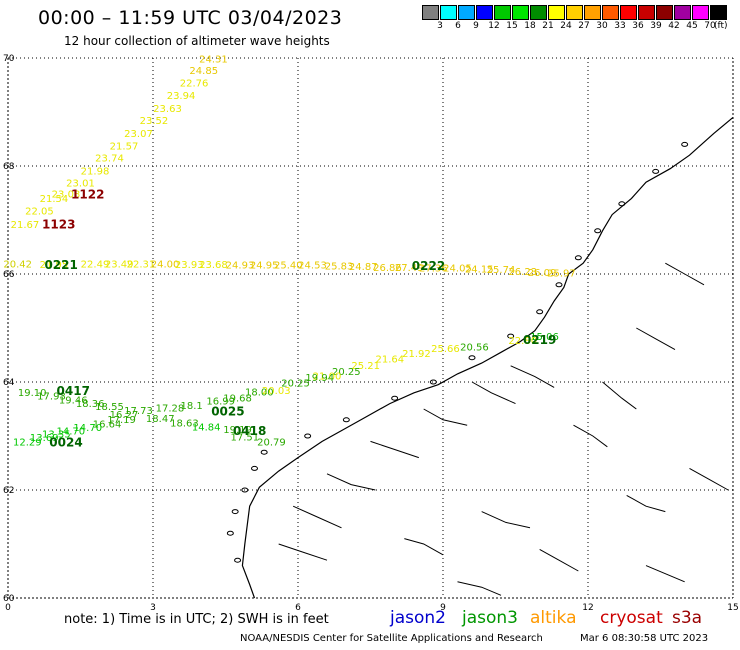 This screenshot has height=650, width=740. What do you see at coordinates (644, 638) in the screenshot?
I see `credit-date: Mar 6 08:30:58 UTC 2023` at bounding box center [644, 638].